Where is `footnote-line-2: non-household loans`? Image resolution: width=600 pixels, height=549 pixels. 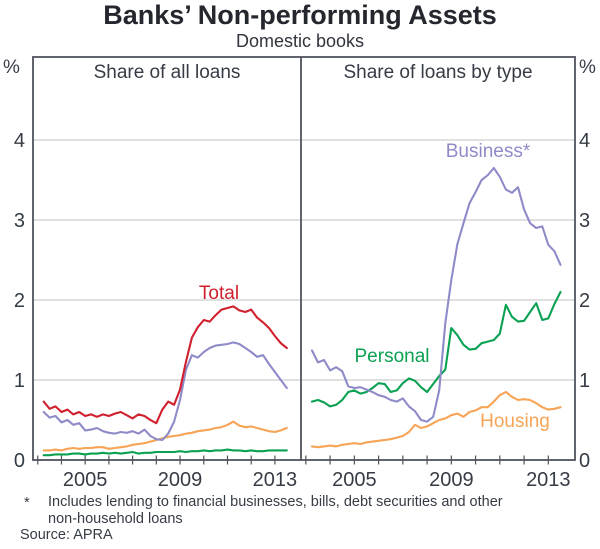
footnote-line-2: non-household loans is located at coordinates (303, 519).